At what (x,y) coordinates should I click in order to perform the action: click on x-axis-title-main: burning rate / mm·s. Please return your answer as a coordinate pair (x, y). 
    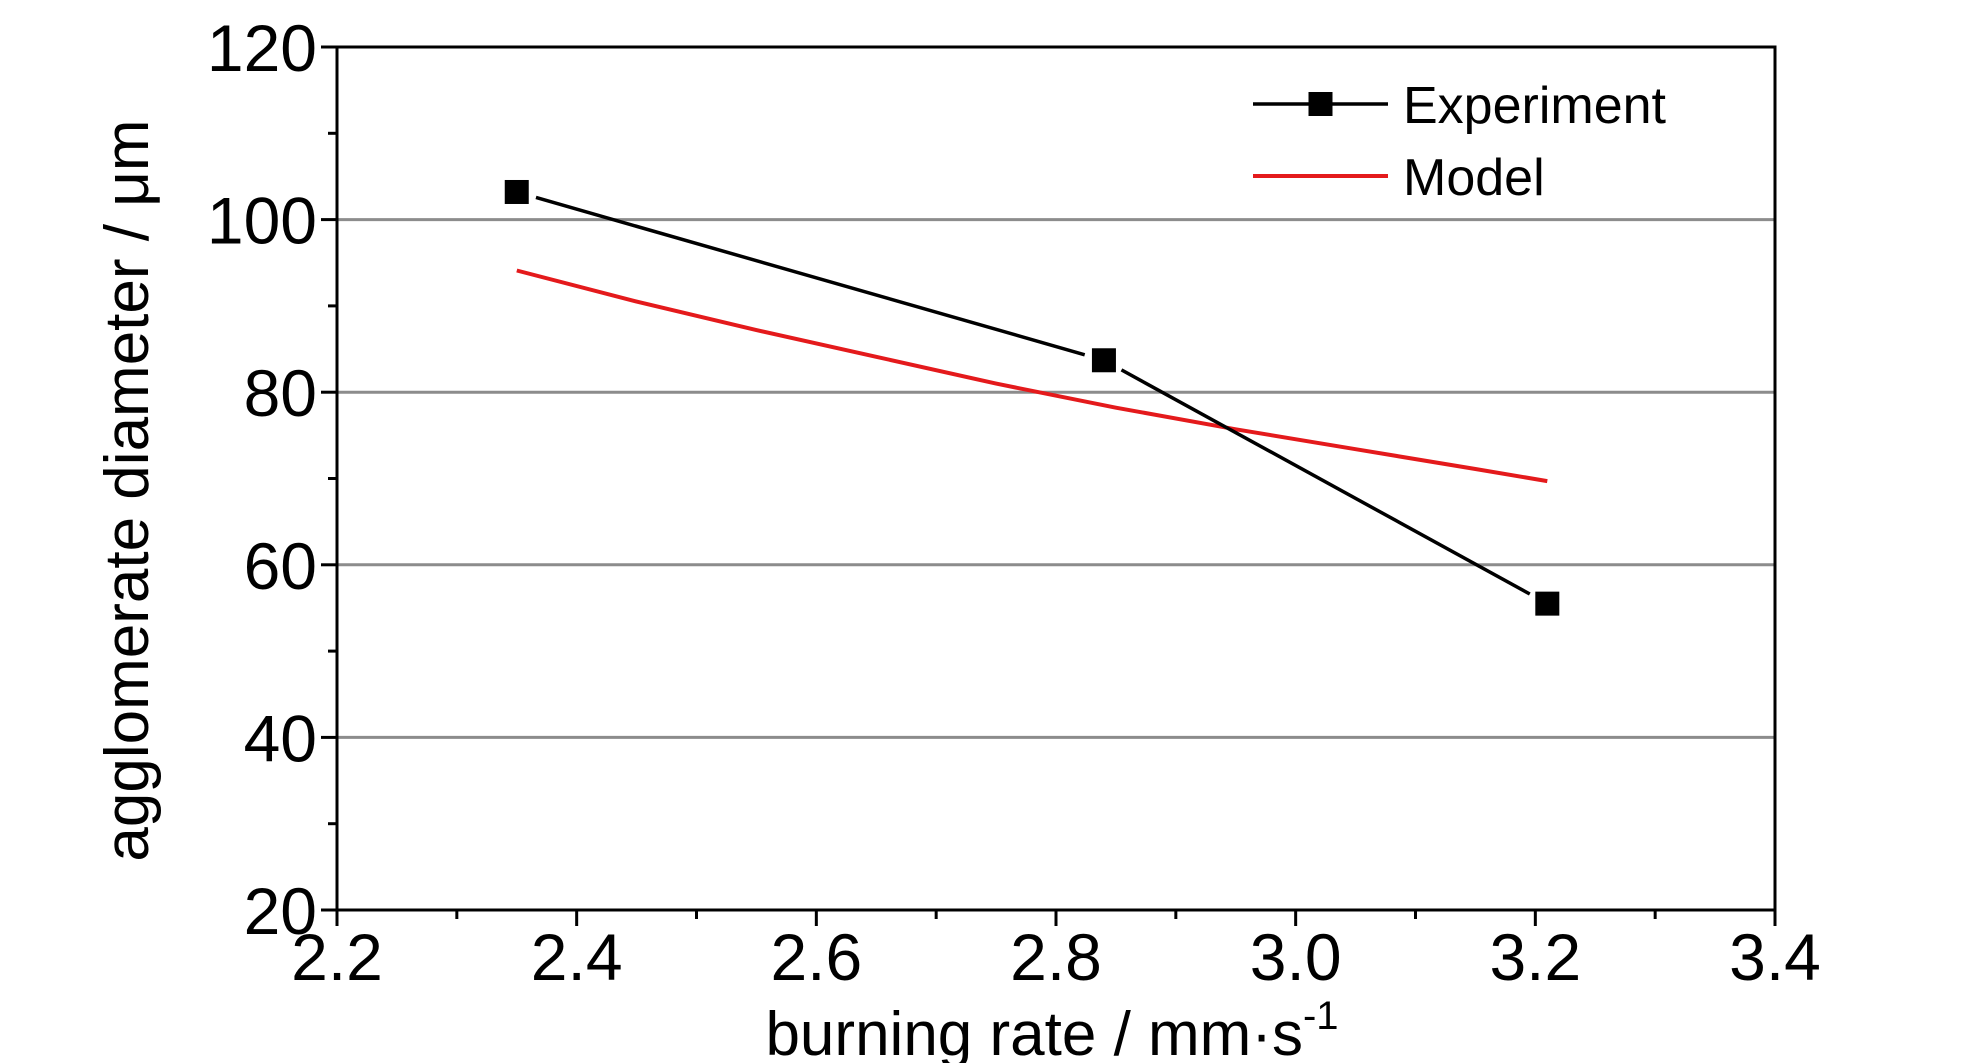
    Looking at the image, I should click on (1034, 1031).